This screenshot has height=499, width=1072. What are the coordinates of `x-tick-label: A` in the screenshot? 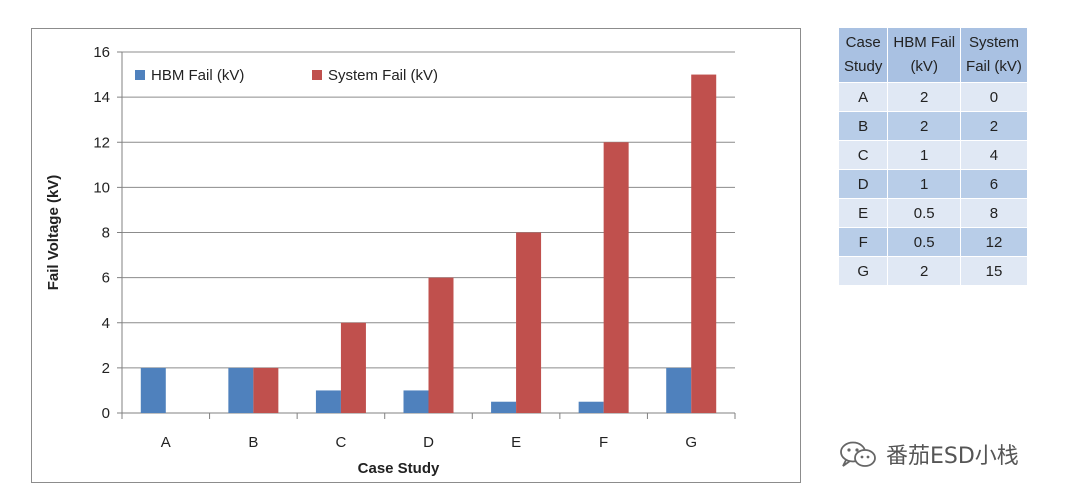 It's located at (166, 442).